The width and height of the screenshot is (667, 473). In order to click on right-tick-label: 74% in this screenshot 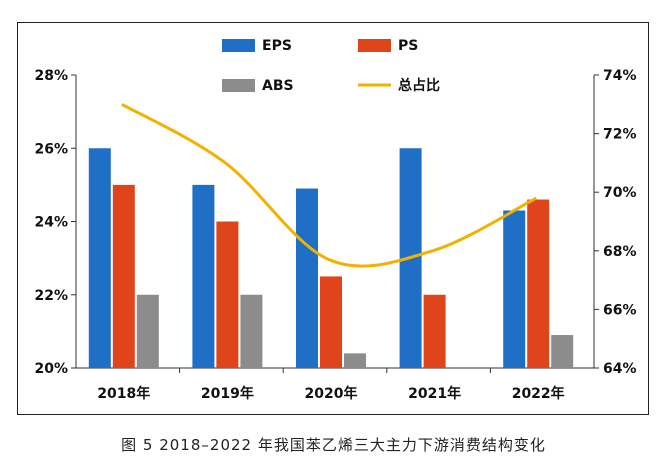, I will do `click(620, 76)`.